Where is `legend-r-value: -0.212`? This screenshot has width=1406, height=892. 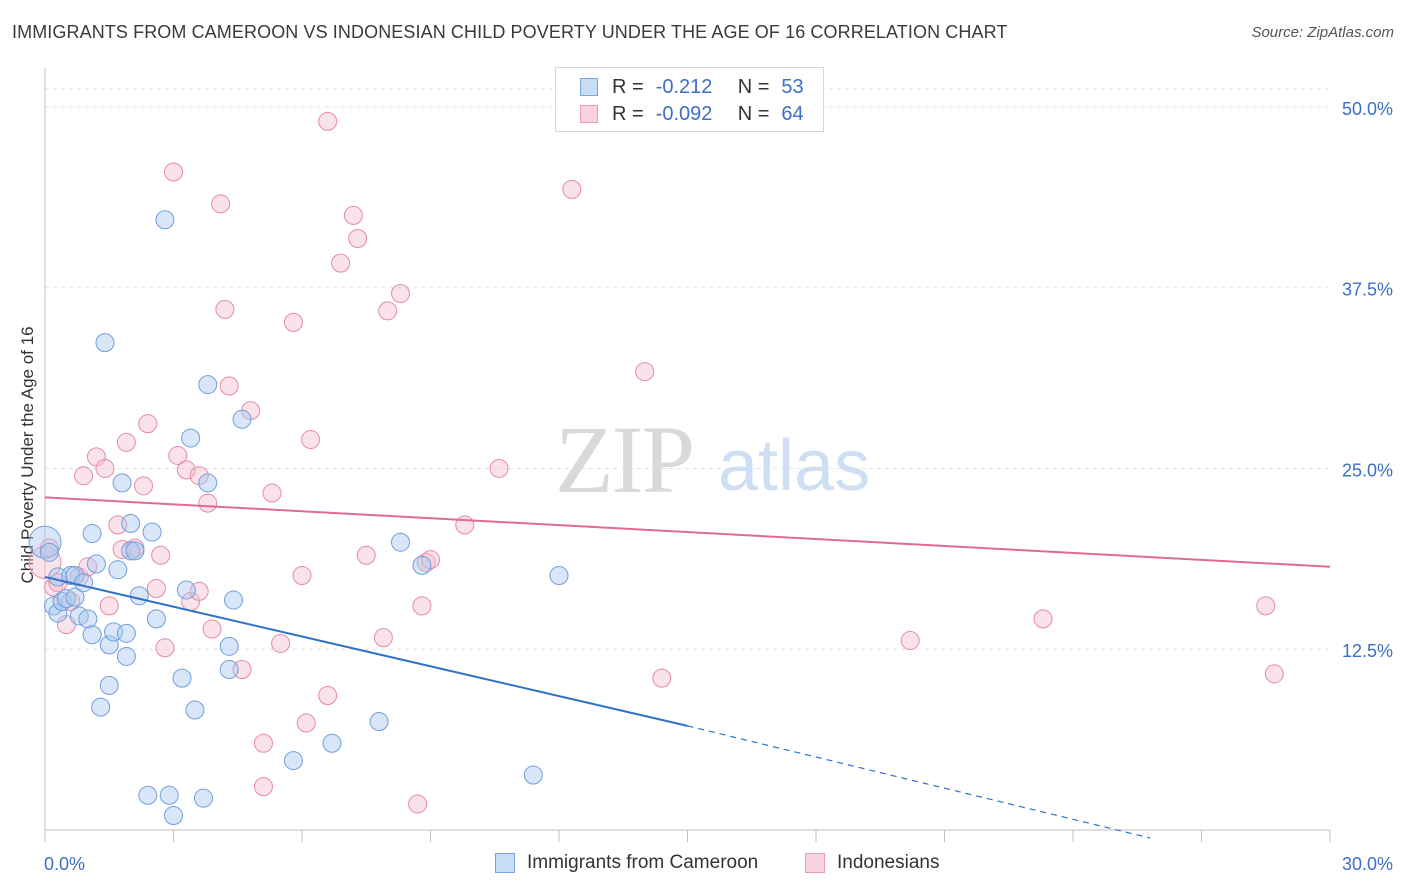
legend-r-value: -0.212 is located at coordinates (684, 86).